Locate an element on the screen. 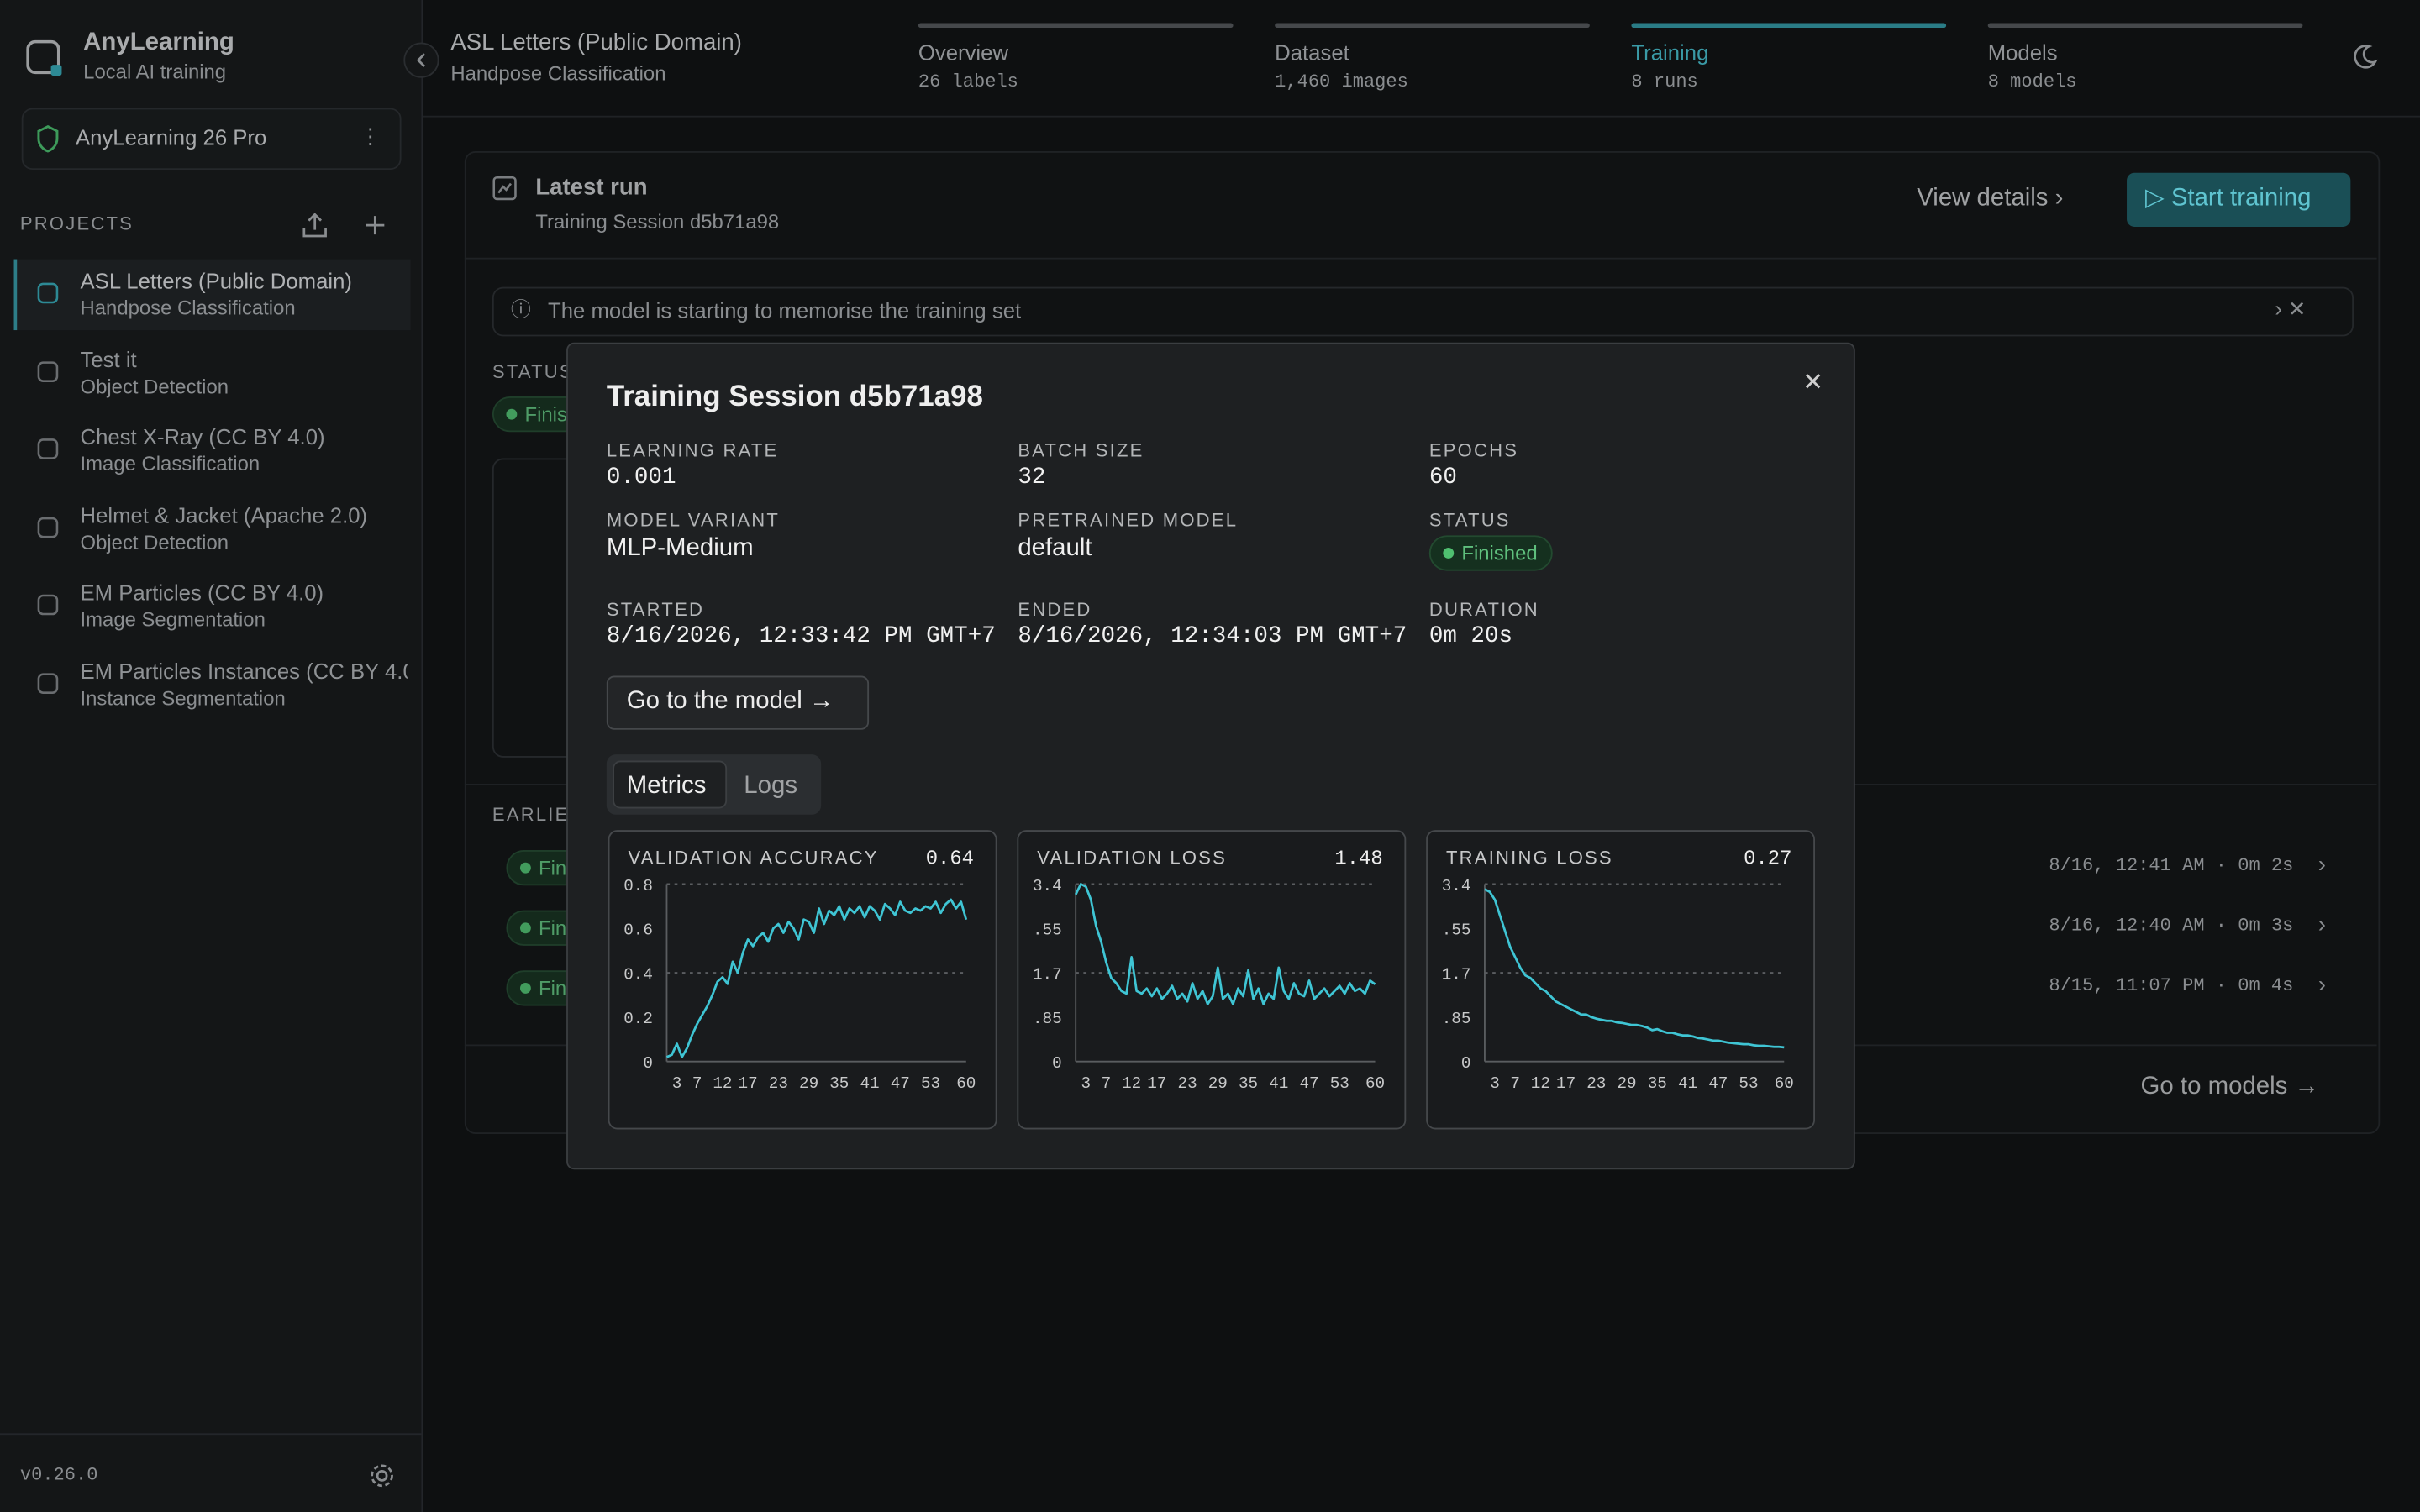 The width and height of the screenshot is (2420, 1512). x-tick-label: 47 is located at coordinates (1718, 1083).